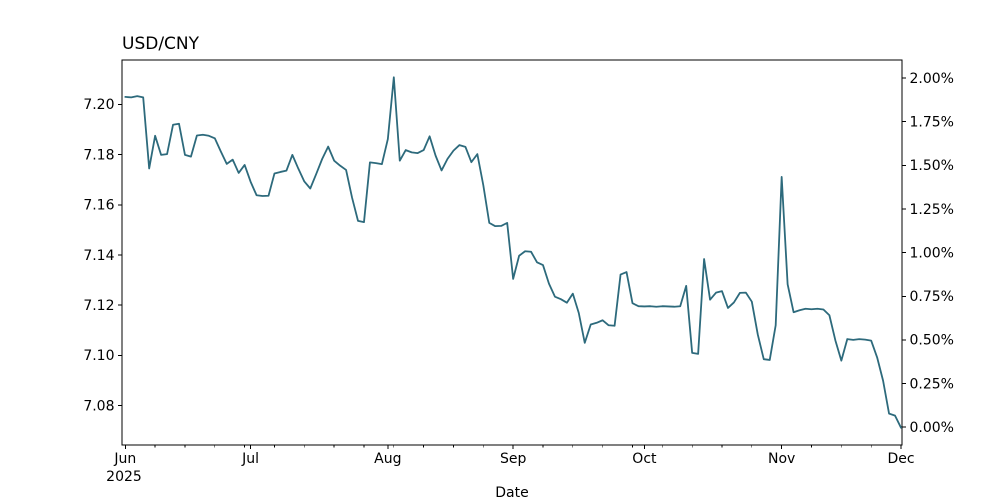 This screenshot has width=1000, height=504. What do you see at coordinates (932, 166) in the screenshot?
I see `y-right-tick-label: 1.50%` at bounding box center [932, 166].